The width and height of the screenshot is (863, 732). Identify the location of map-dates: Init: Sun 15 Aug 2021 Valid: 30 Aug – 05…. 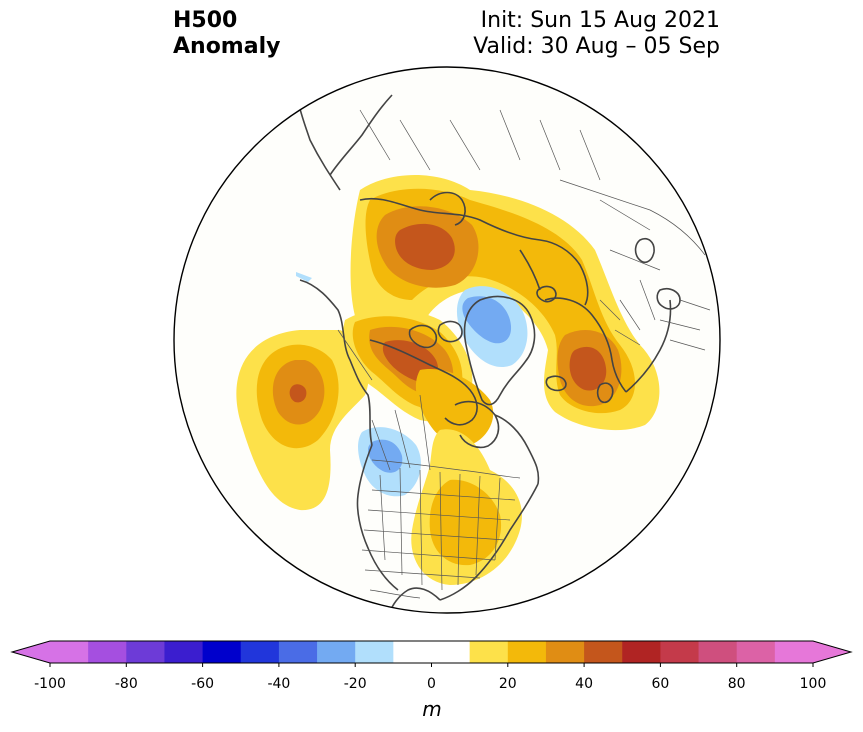
(596, 34).